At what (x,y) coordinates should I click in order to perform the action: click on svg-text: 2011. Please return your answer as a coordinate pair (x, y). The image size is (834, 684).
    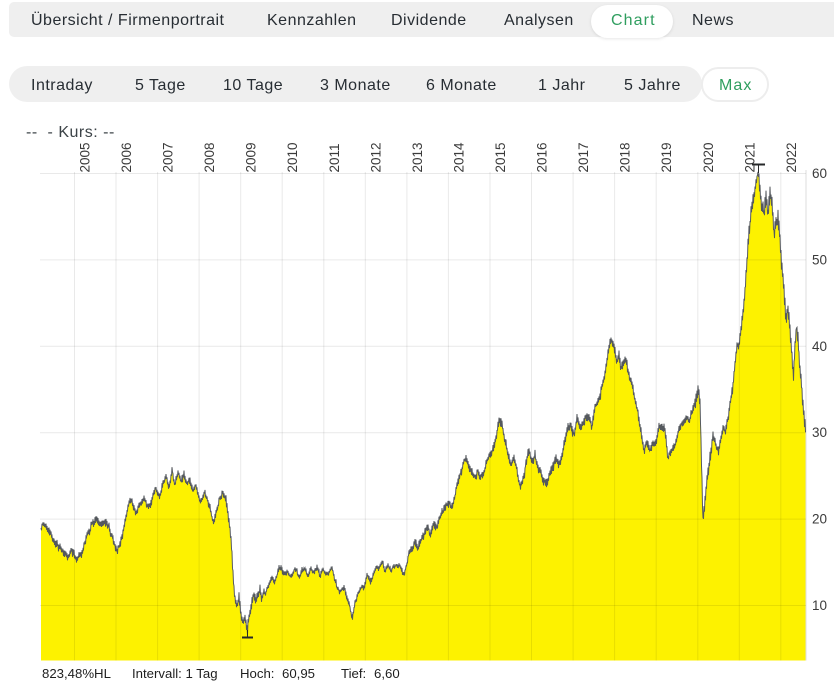
    Looking at the image, I should click on (334, 157).